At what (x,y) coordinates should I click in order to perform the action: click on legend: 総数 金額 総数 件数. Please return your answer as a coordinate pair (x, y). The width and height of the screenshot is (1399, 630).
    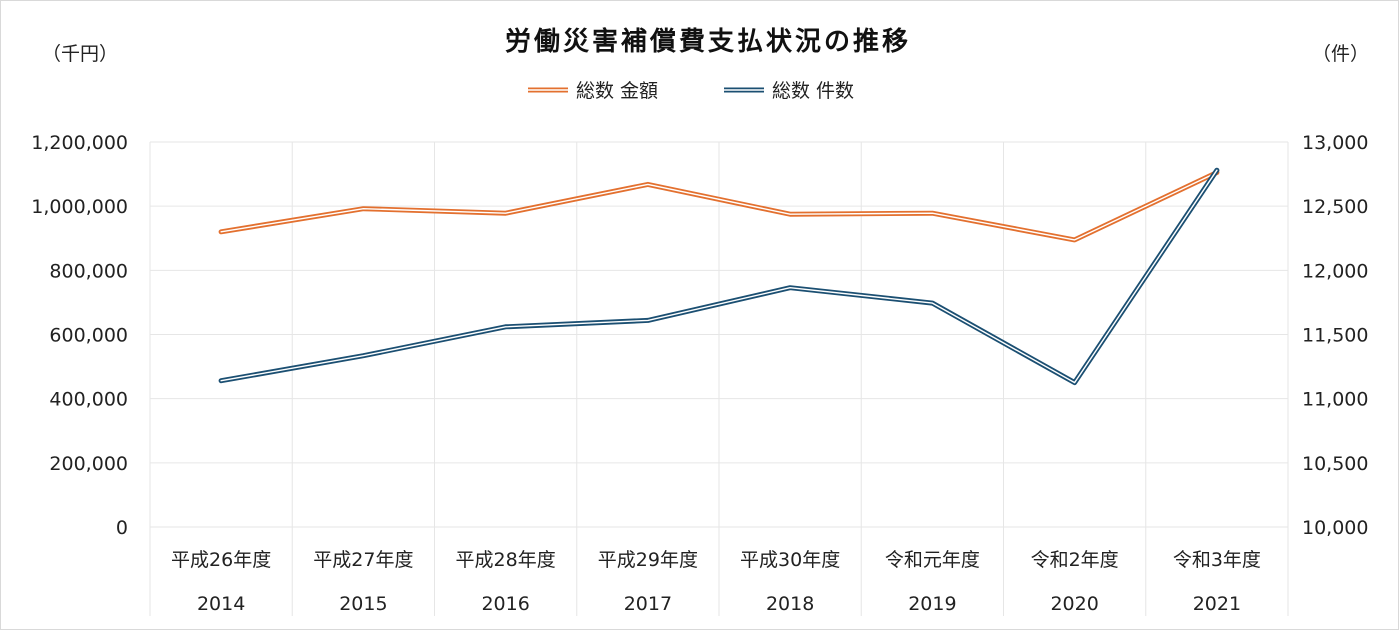
    Looking at the image, I should click on (691, 91).